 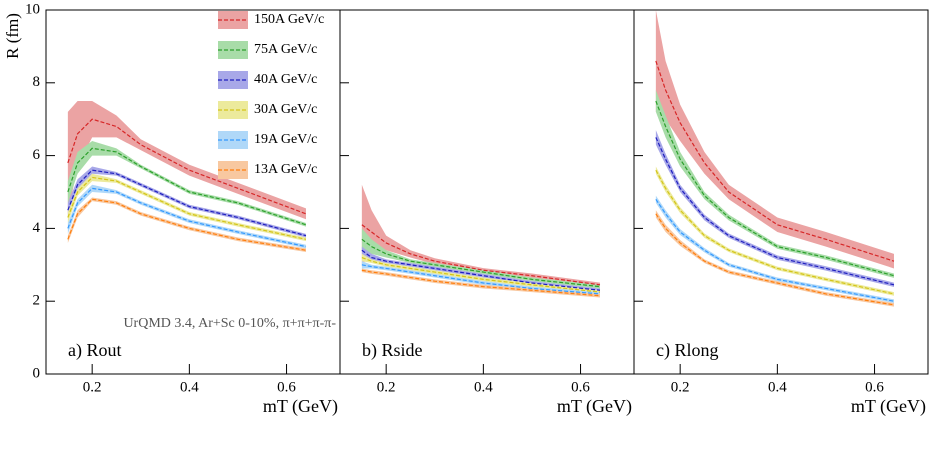 What do you see at coordinates (285, 49) in the screenshot?
I see `legend-label: 75A GeV/c` at bounding box center [285, 49].